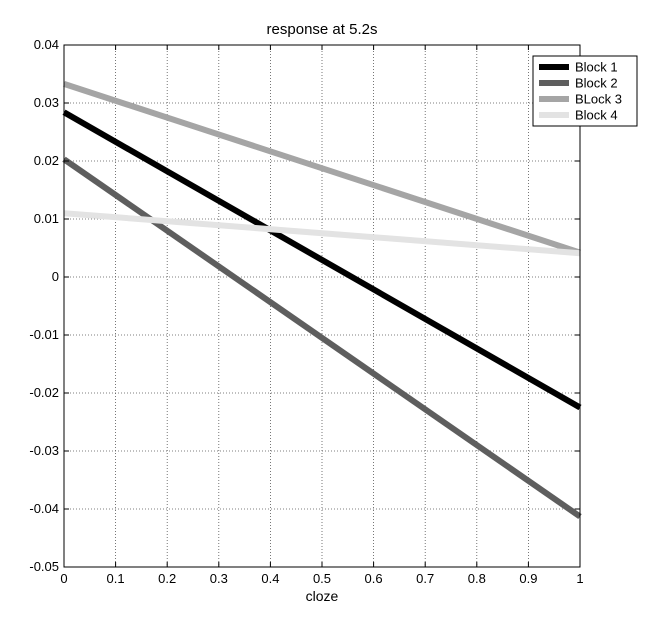 The height and width of the screenshot is (628, 669). Describe the element at coordinates (55, 276) in the screenshot. I see `y-tick-label: 0` at that location.